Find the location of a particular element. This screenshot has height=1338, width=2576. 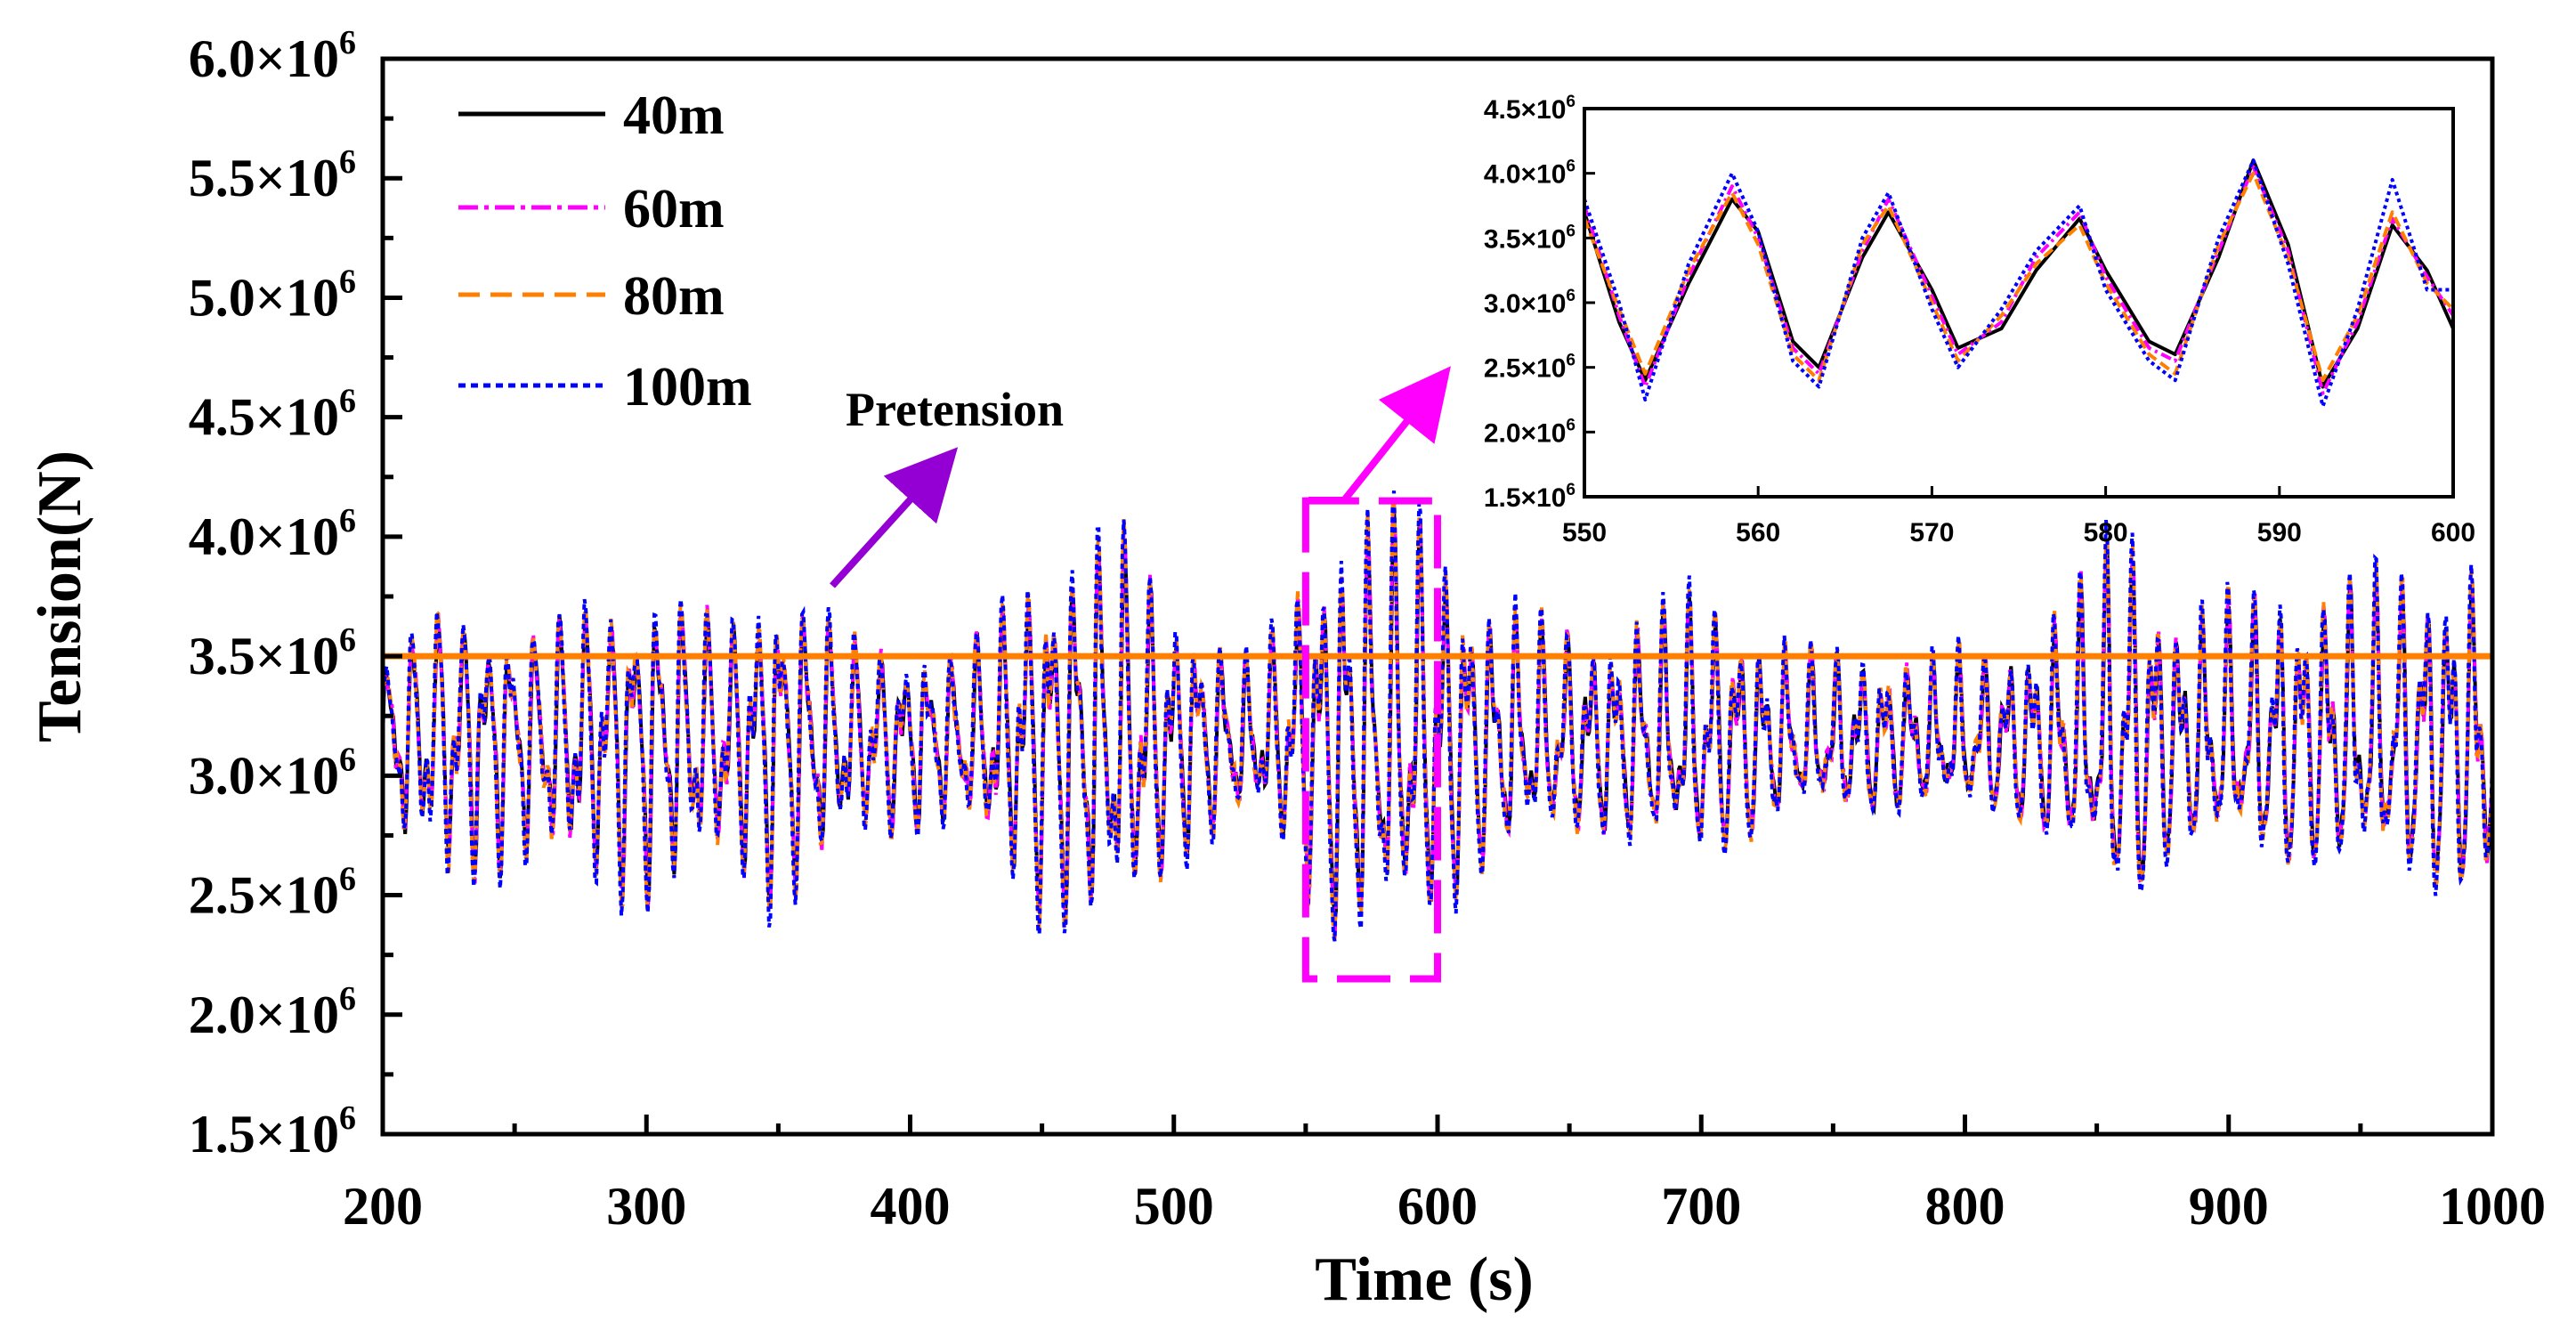

x-axis-title: Time (s) is located at coordinates (1425, 1279).